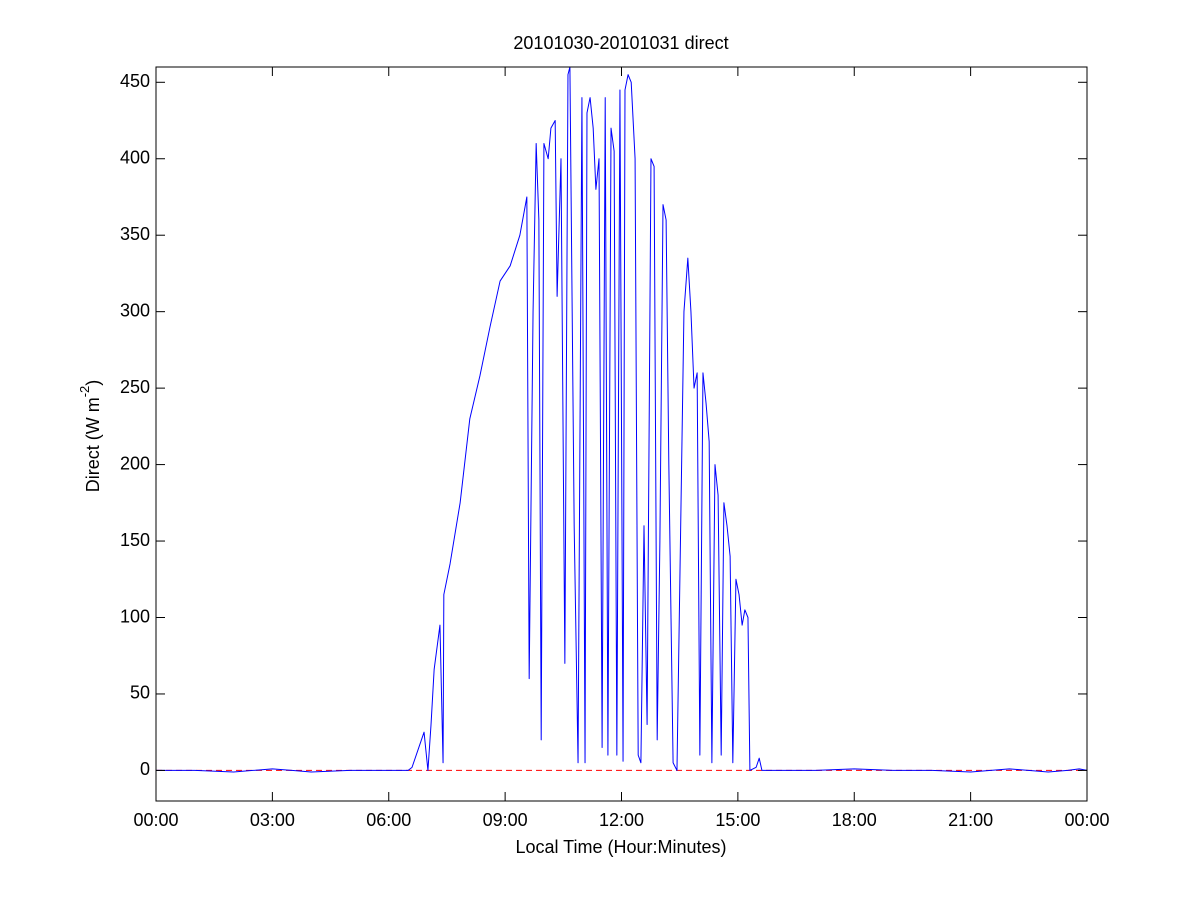 This screenshot has height=901, width=1201. What do you see at coordinates (93, 383) in the screenshot?
I see `y-label-end: )` at bounding box center [93, 383].